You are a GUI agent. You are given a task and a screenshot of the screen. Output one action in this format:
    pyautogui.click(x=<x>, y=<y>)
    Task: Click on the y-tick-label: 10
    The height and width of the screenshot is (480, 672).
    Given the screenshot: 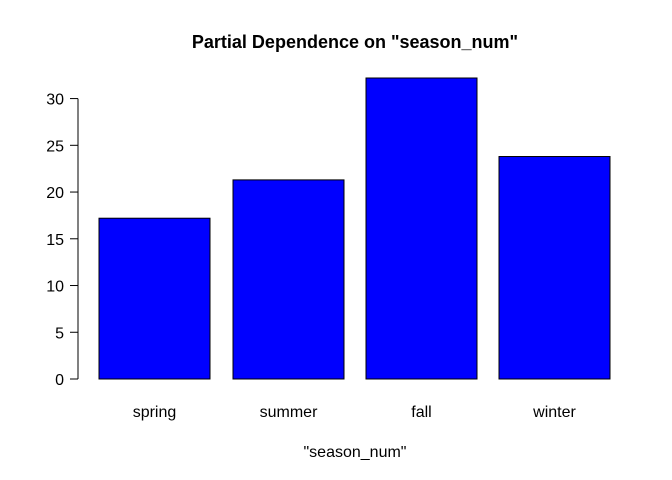 What is the action you would take?
    pyautogui.click(x=55, y=287)
    